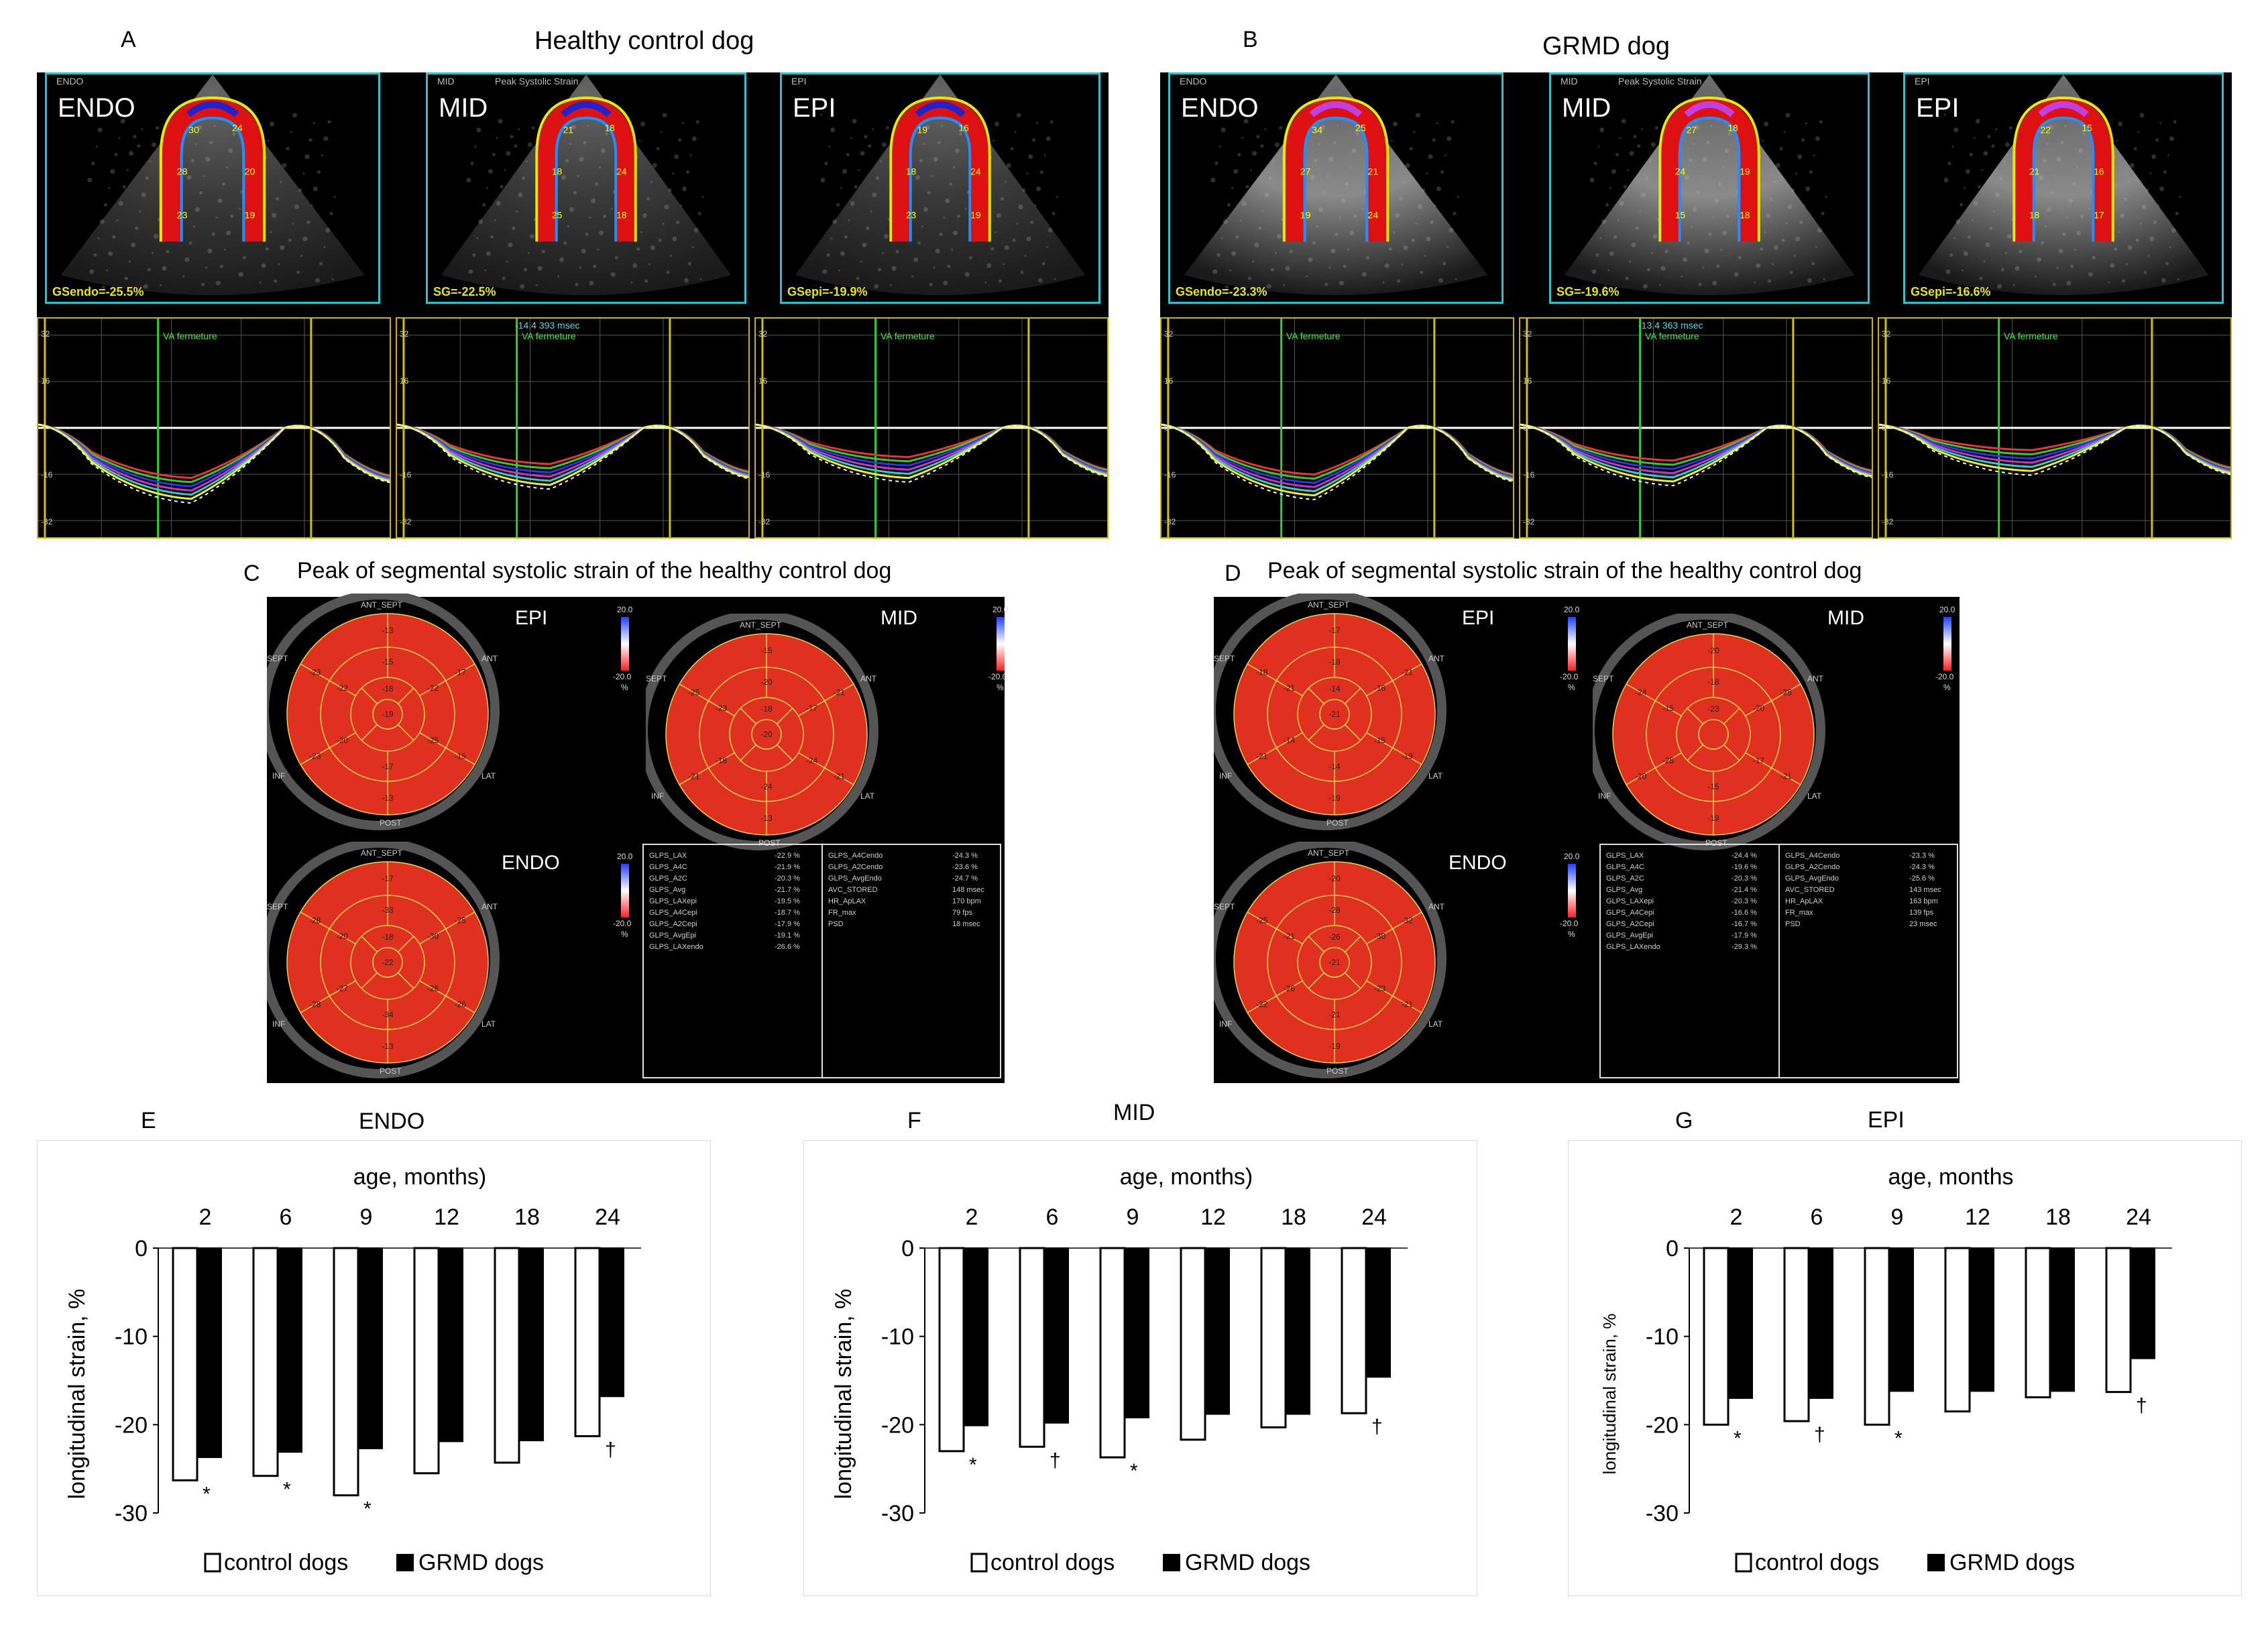  I want to click on segment-value: -13, so click(388, 798).